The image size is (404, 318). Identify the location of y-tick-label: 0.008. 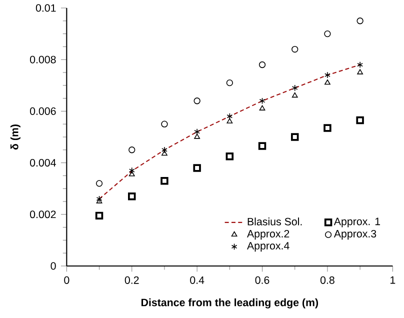
(43, 60).